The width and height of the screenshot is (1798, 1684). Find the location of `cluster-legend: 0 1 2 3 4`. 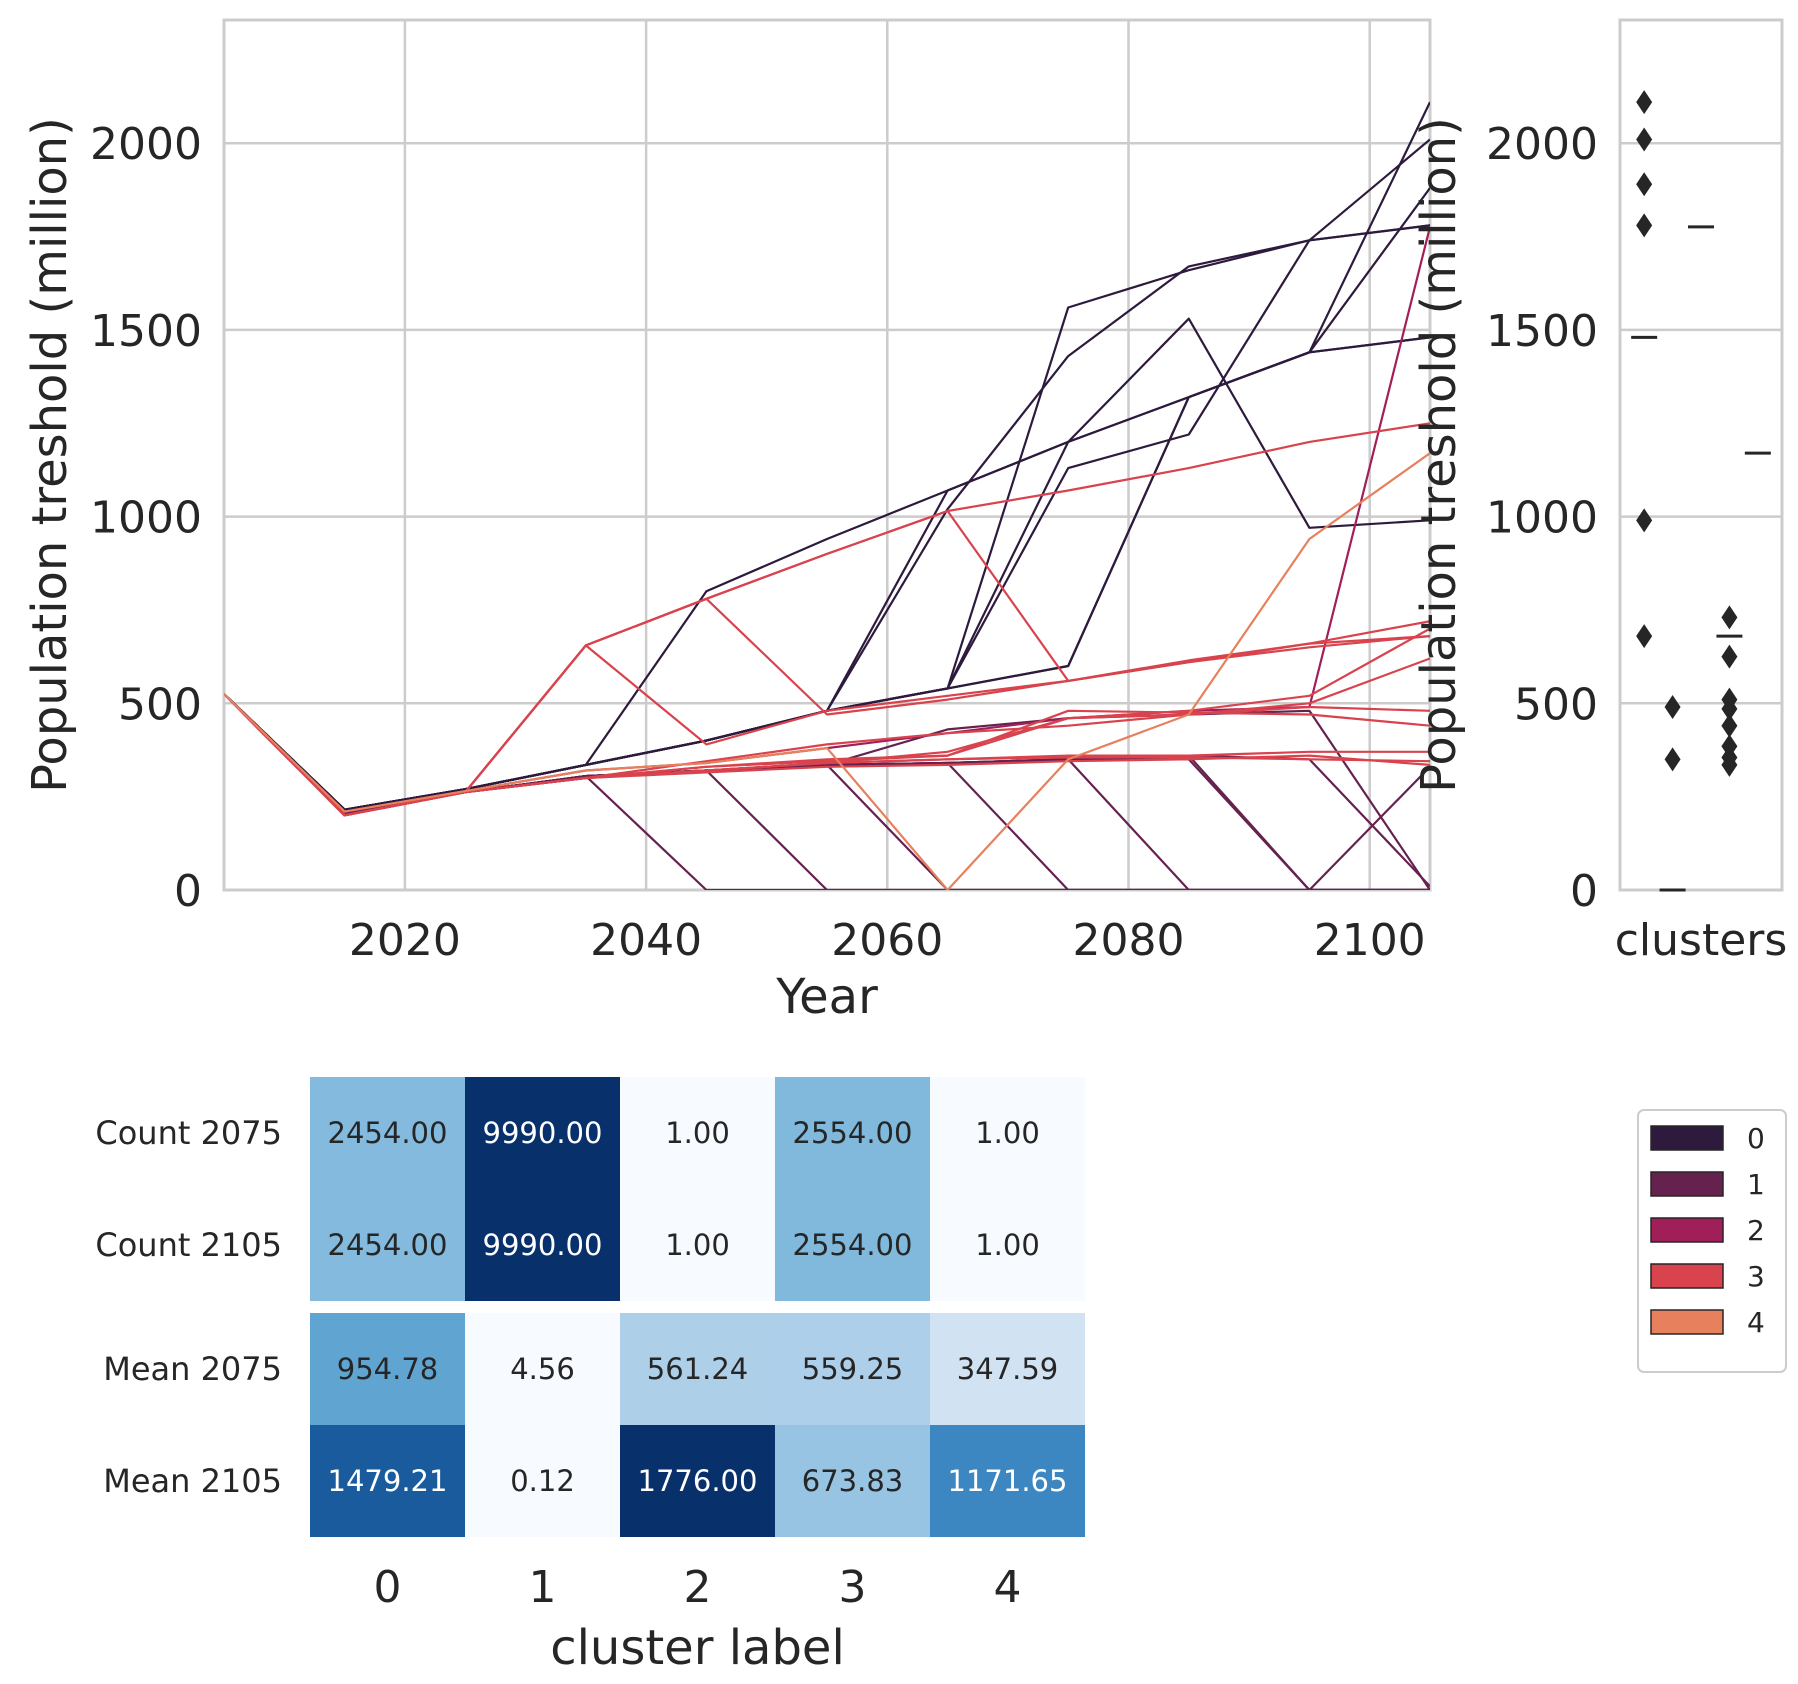

cluster-legend: 0 1 2 3 4 is located at coordinates (1712, 1241).